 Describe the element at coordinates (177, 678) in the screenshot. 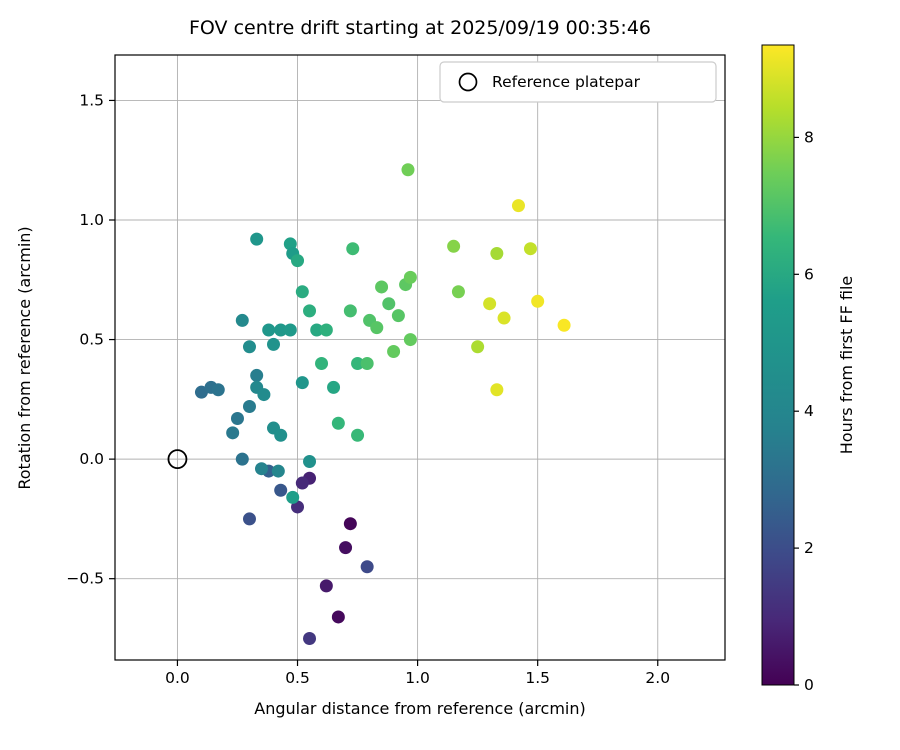

I see `x-tick-label: 0.0` at that location.